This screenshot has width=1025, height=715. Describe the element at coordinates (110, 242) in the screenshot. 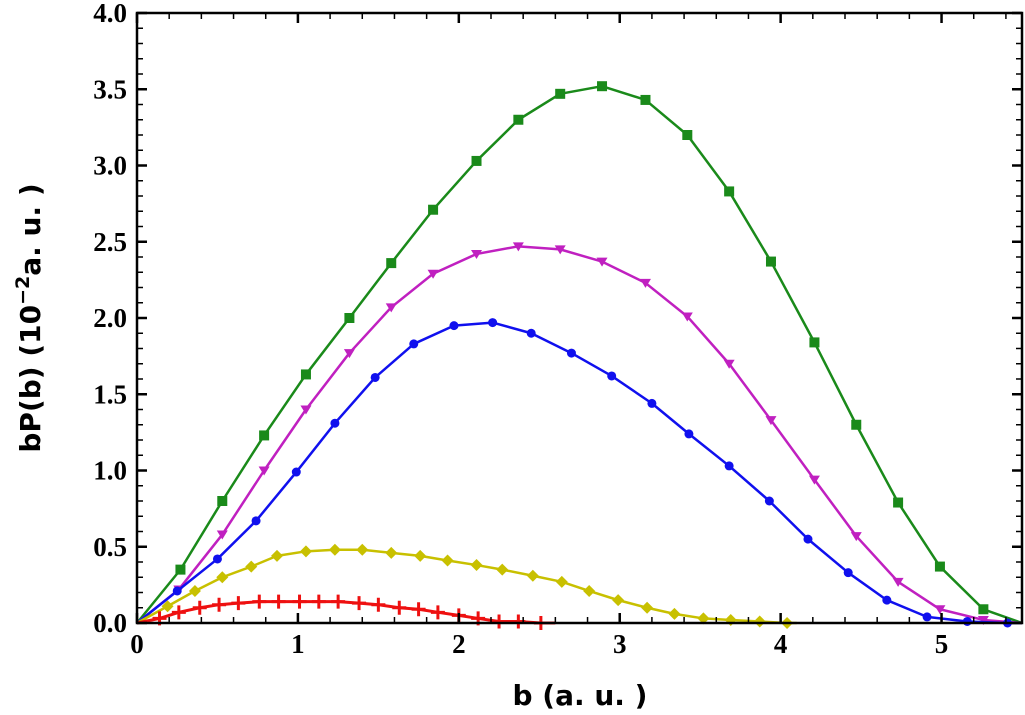

I see `y-tick-label: 2.5` at that location.